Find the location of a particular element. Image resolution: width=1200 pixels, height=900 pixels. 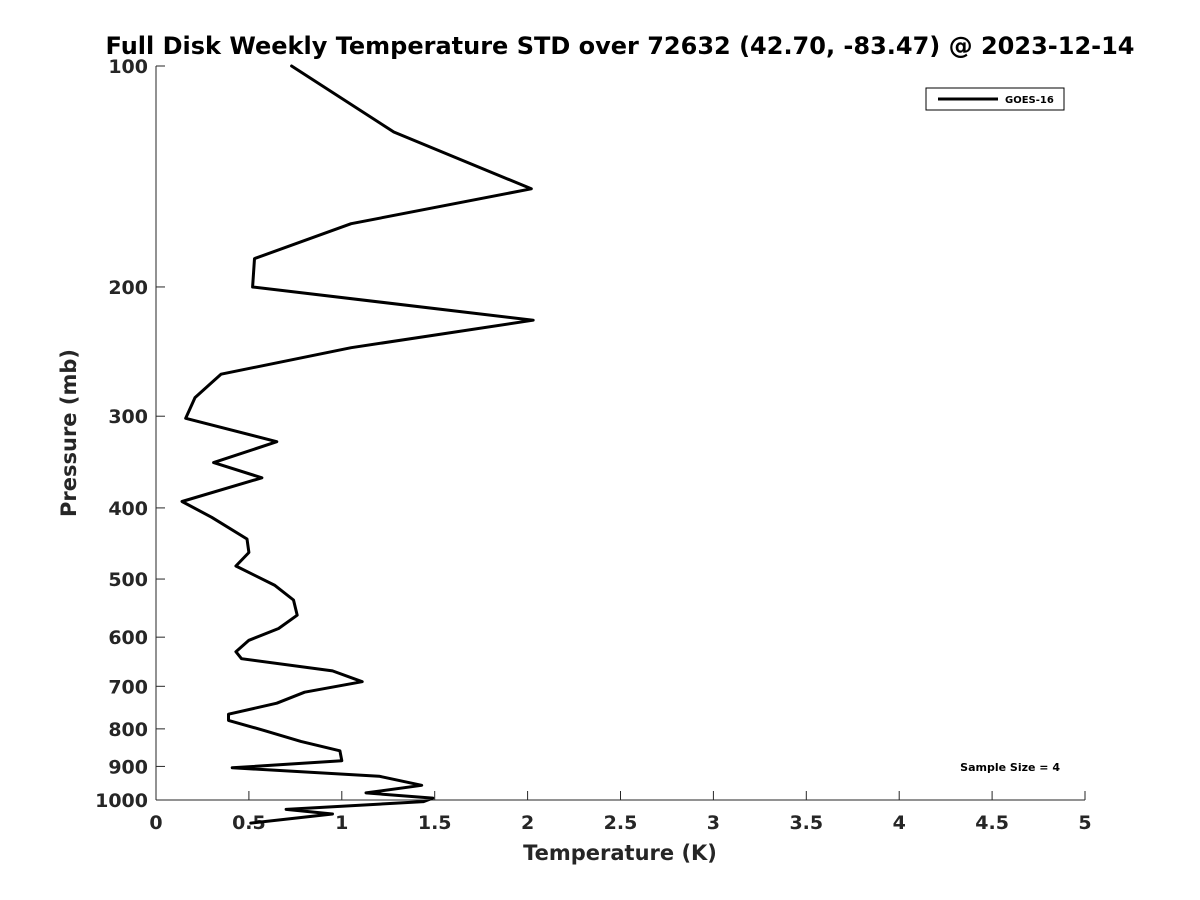

y-tick-label: 1000 is located at coordinates (121, 801).